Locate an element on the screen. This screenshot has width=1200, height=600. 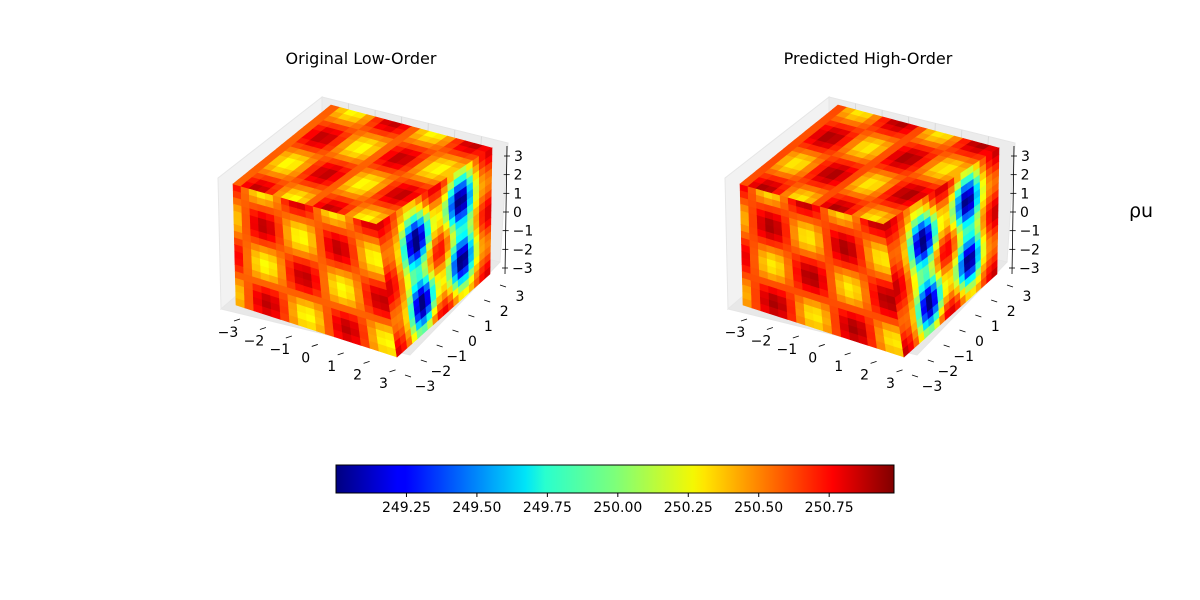
variable-label: ρu is located at coordinates (1141, 211).